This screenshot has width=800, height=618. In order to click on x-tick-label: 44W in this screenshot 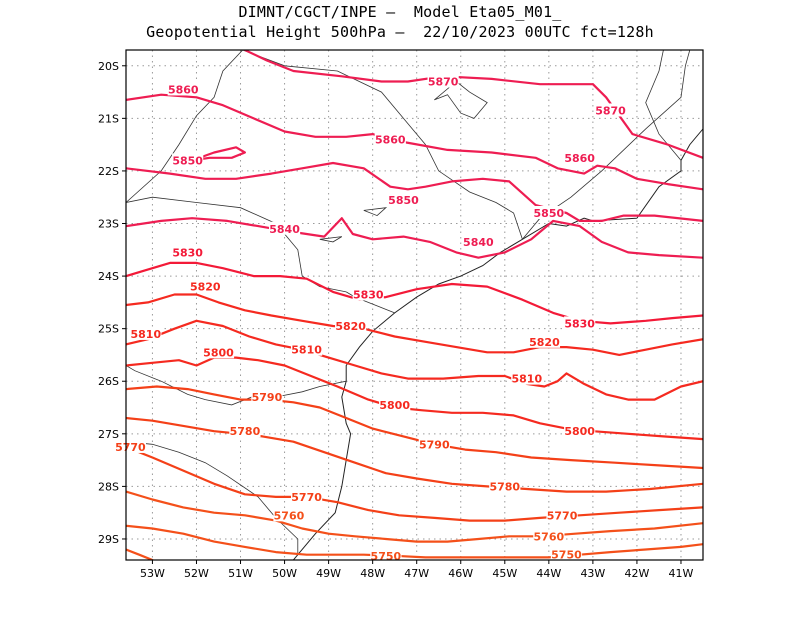, I will do `click(548, 573)`.